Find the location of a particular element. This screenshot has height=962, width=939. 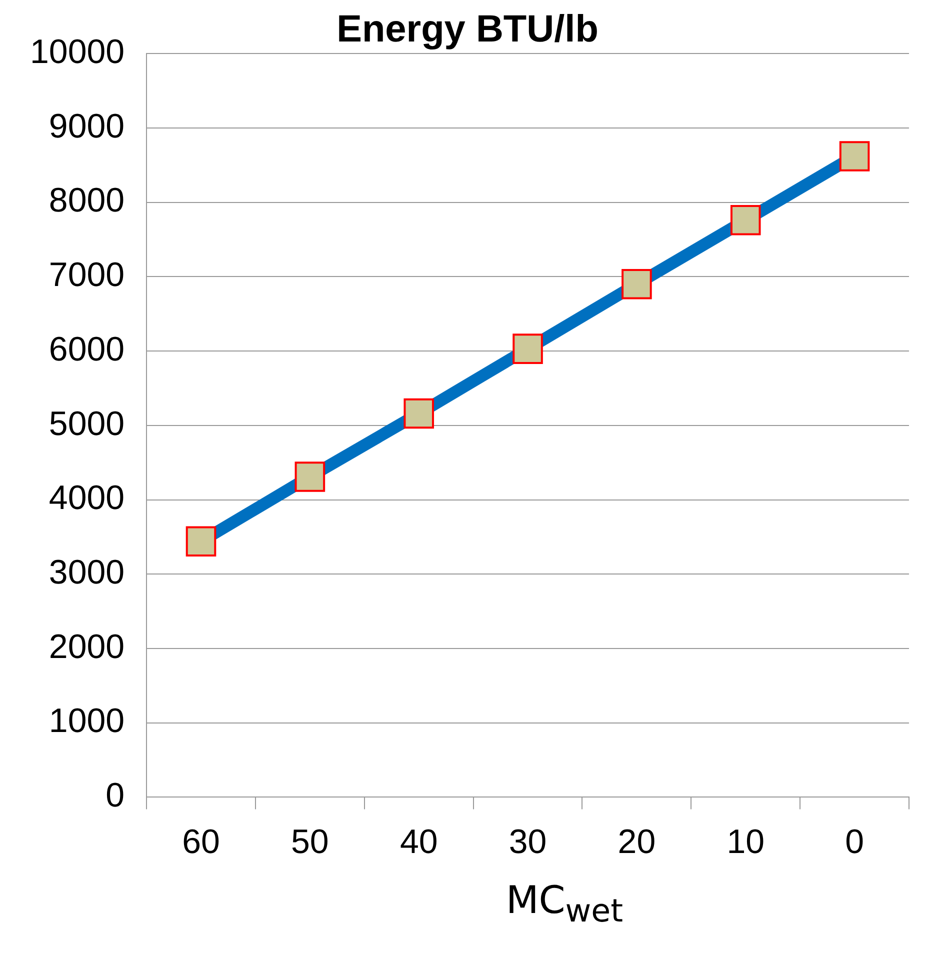

y-tick-label: 6000 is located at coordinates (86, 349).